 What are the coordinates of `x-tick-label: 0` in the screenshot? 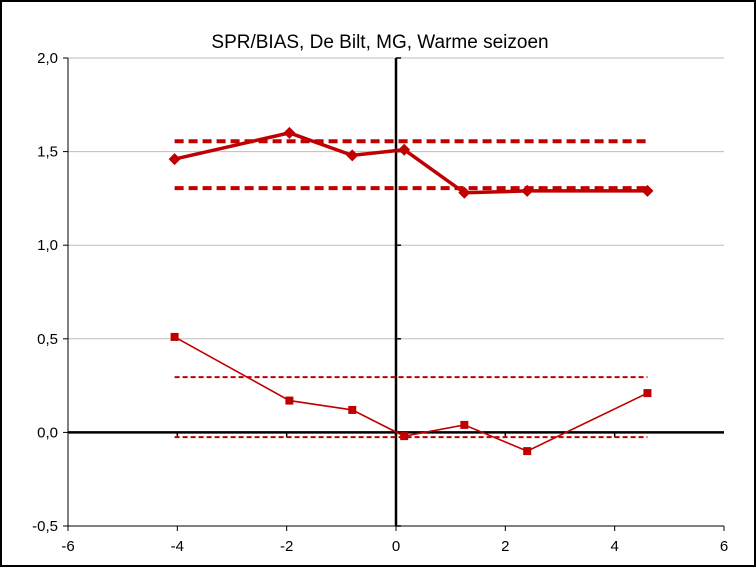 It's located at (396, 546).